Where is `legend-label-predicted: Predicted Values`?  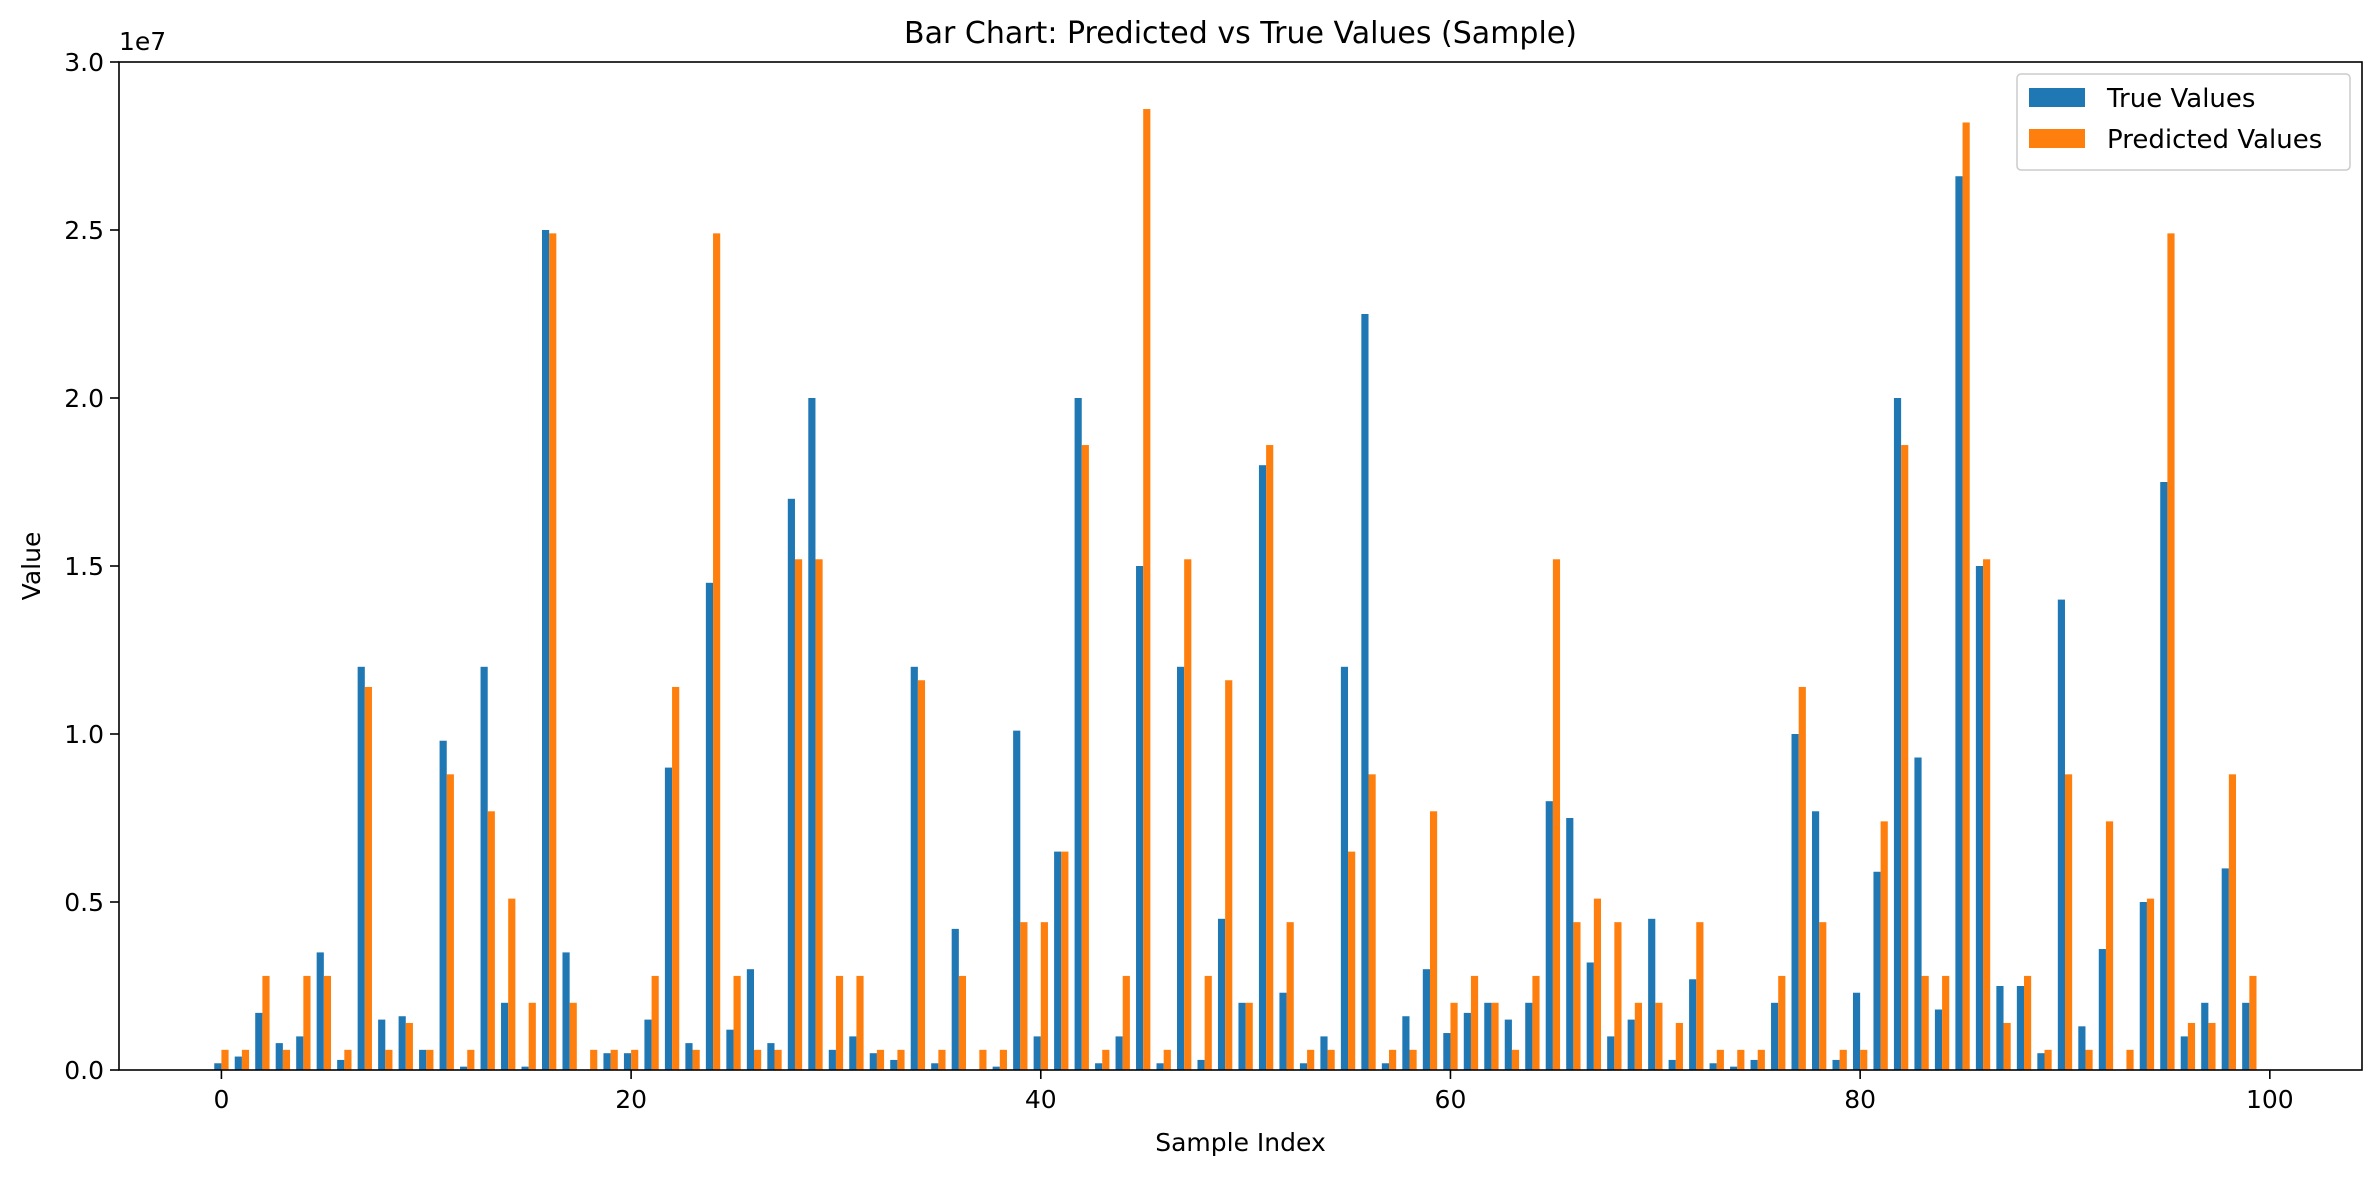 legend-label-predicted: Predicted Values is located at coordinates (2214, 140).